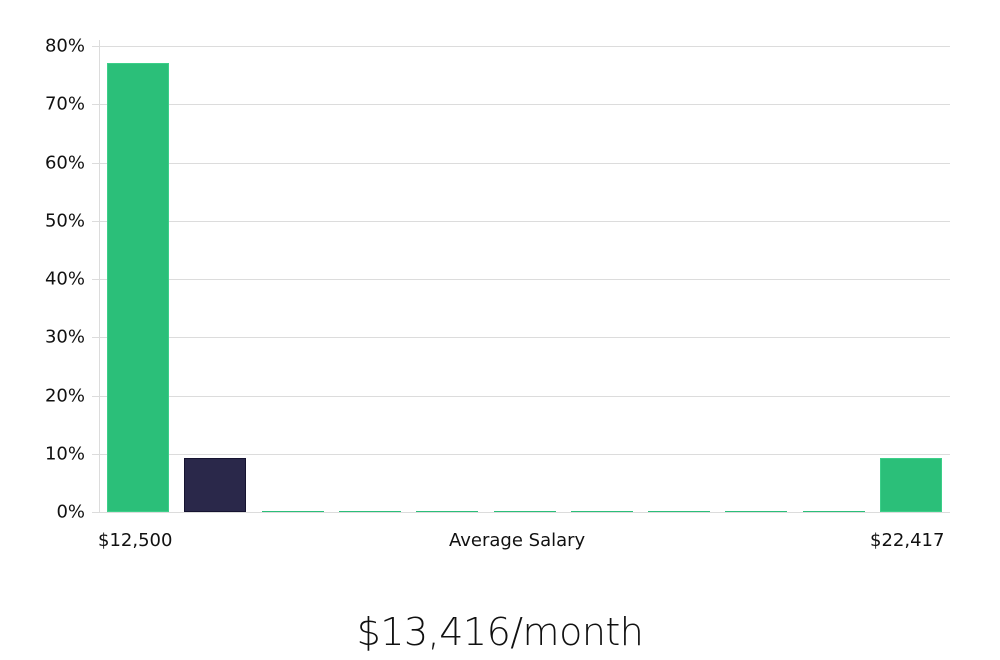 The image size is (1000, 660). What do you see at coordinates (64, 46) in the screenshot?
I see `y-tick-label: 80%` at bounding box center [64, 46].